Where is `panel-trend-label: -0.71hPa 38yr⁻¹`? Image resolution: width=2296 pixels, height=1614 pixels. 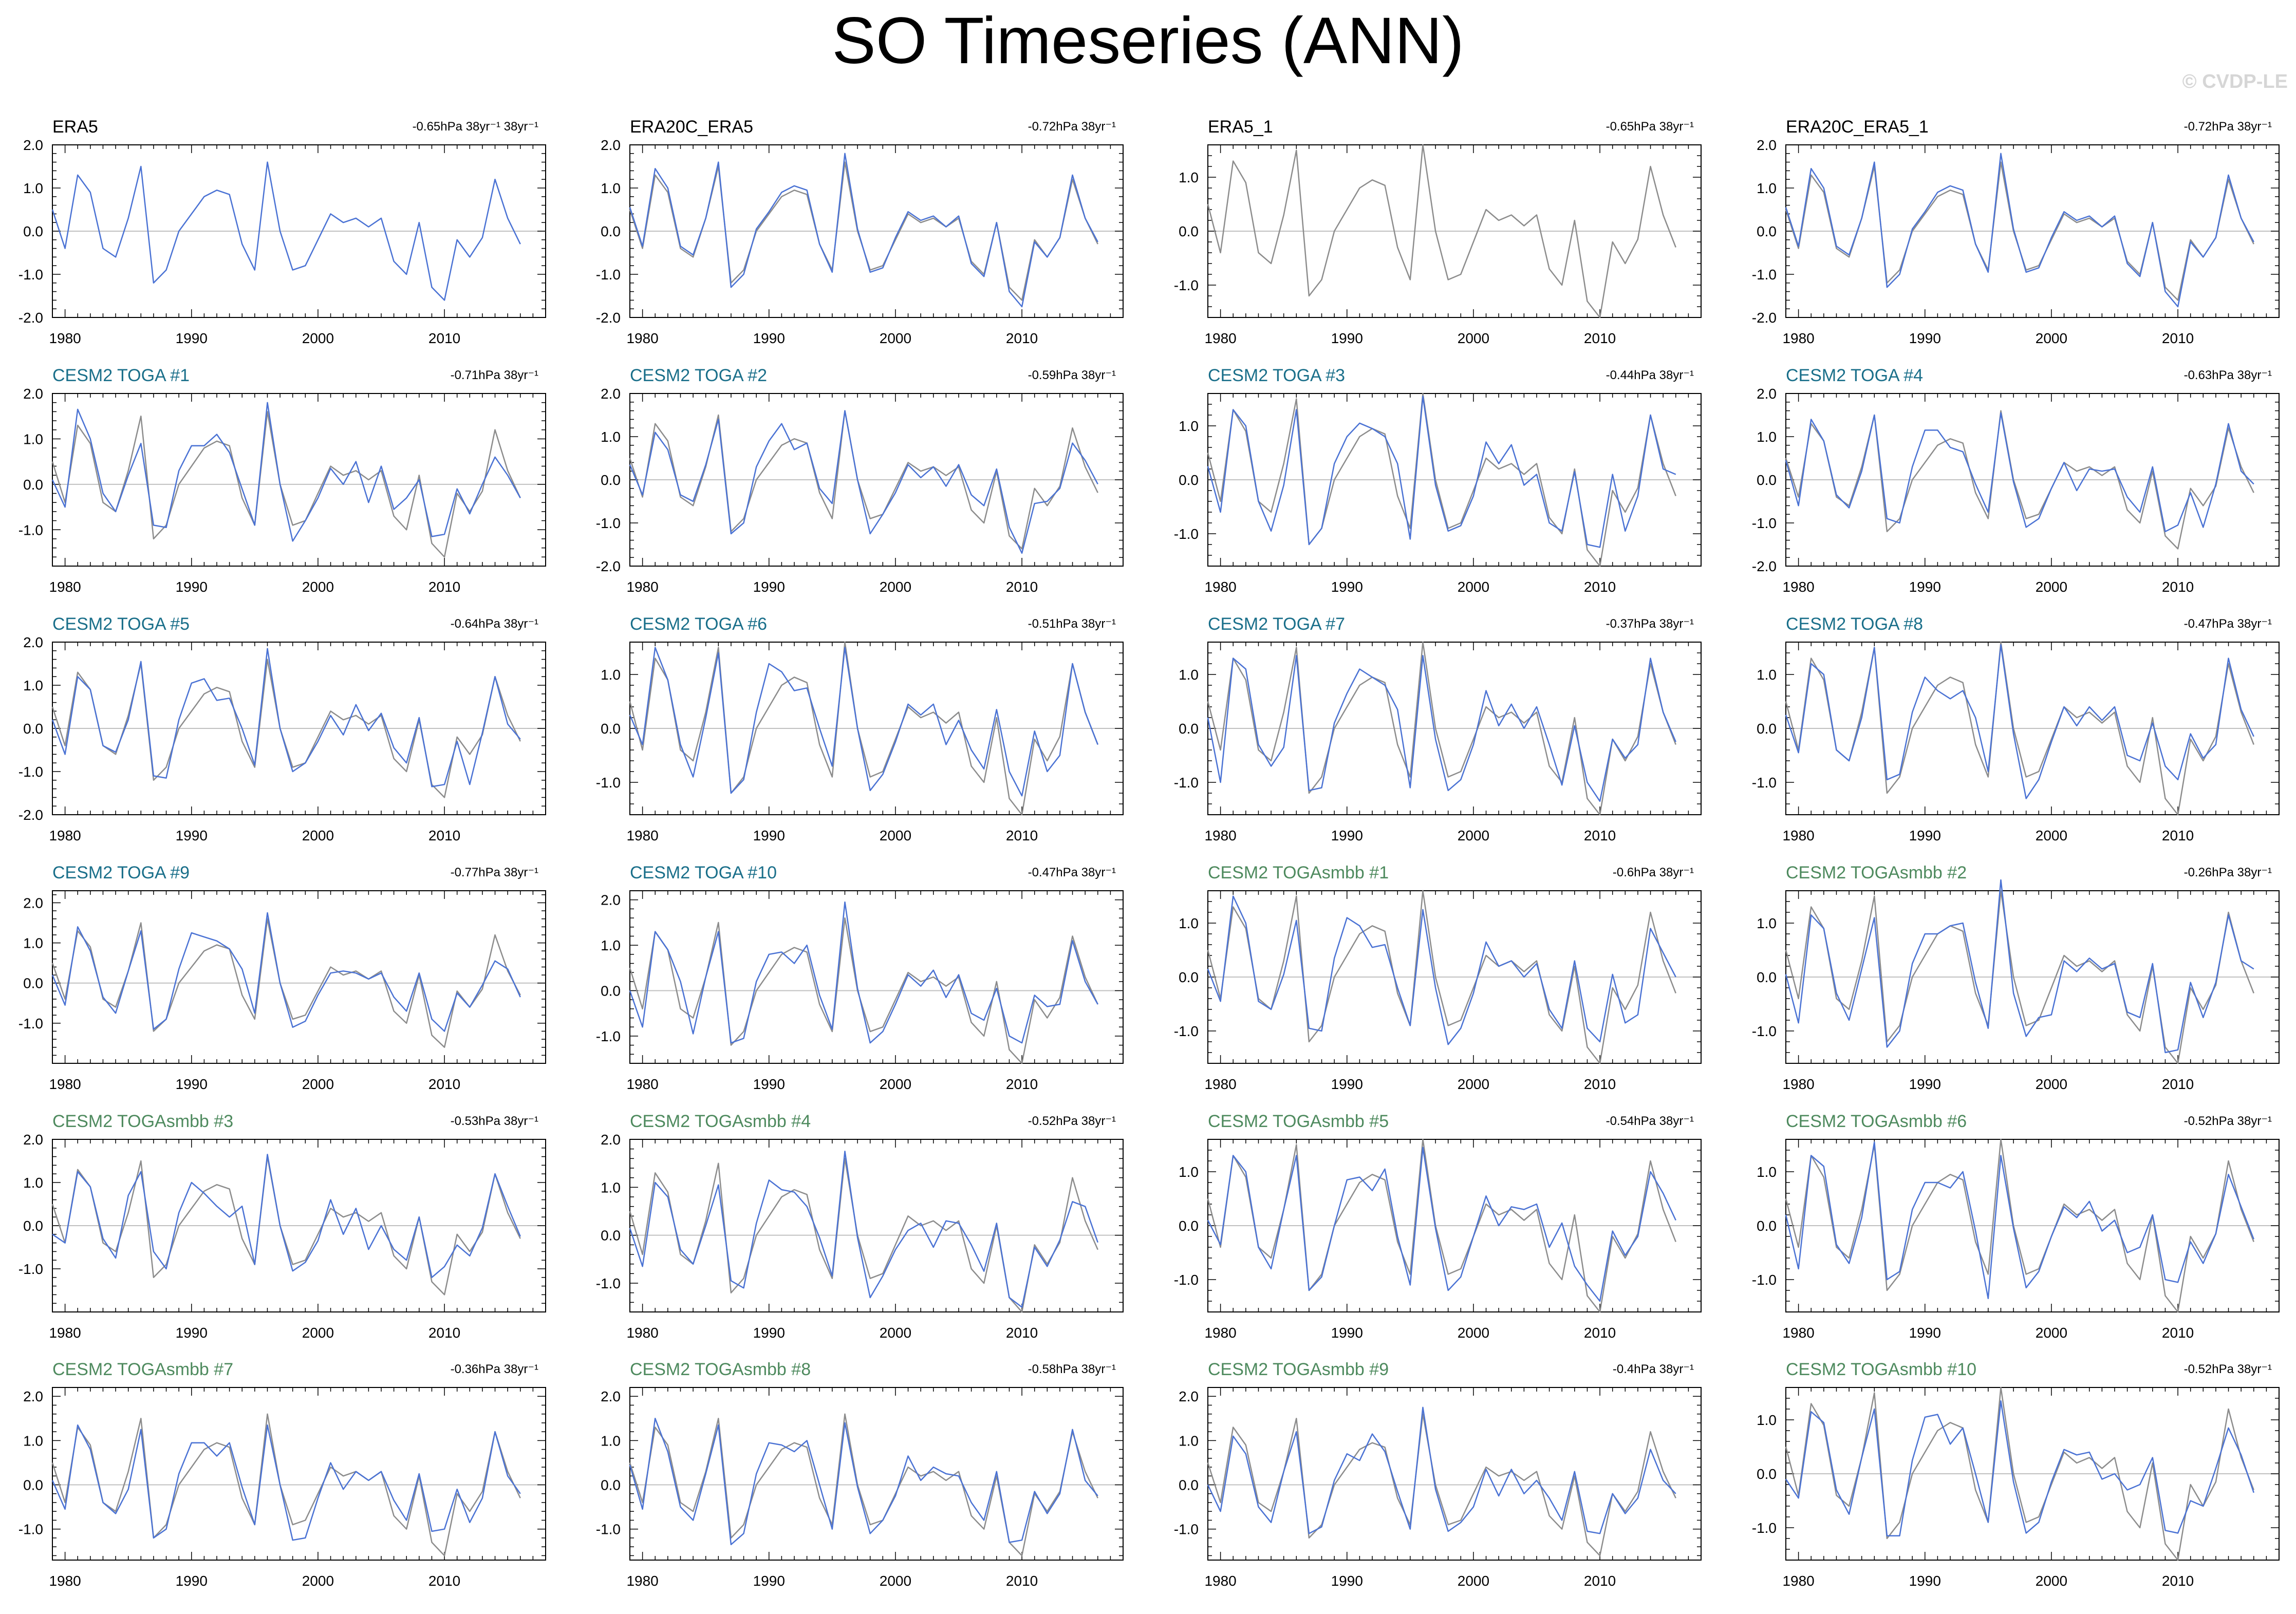 panel-trend-label: -0.71hPa 38yr⁻¹ is located at coordinates (494, 375).